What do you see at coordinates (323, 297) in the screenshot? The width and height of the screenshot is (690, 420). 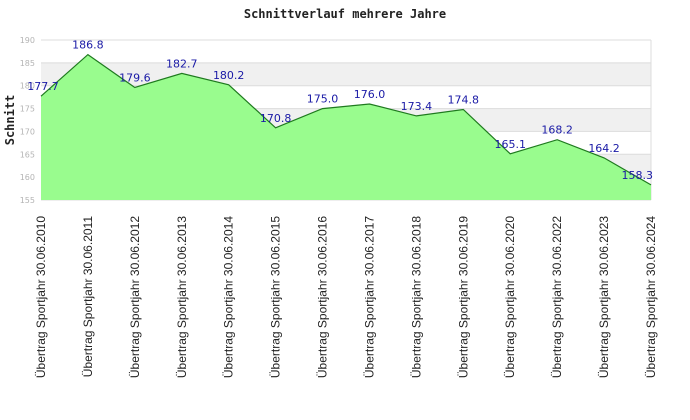 I see `x-tick-label: Übertrag Sportjahr 30.06.2016` at bounding box center [323, 297].